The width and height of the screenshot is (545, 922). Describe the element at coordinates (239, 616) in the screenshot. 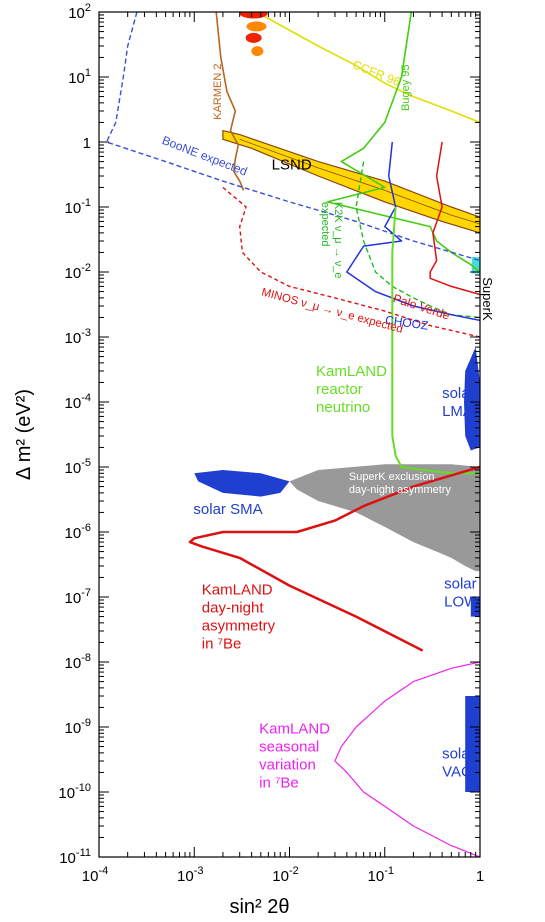

I see `annotation-kamland-day-night-asymmetry-in-be: KamLAND day-night asymmetry in ⁷Be` at that location.